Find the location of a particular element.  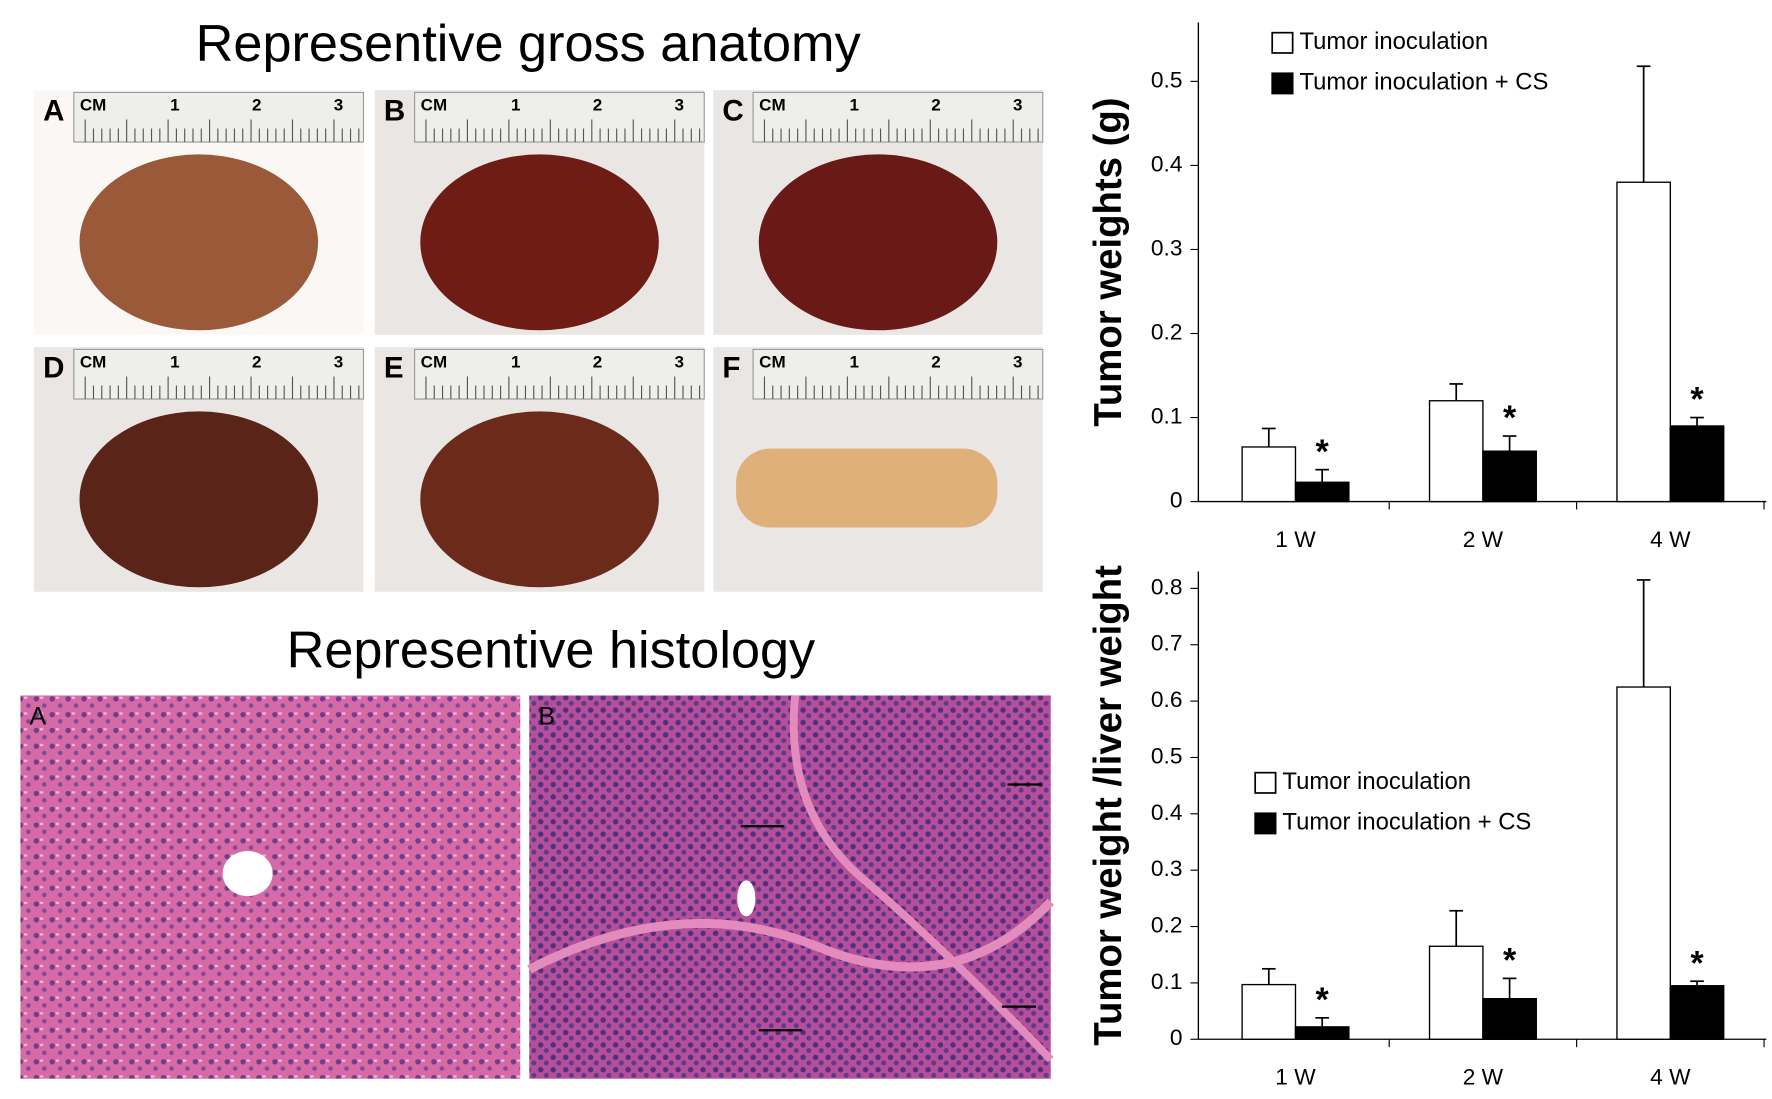

panel-letter: E is located at coordinates (394, 368).